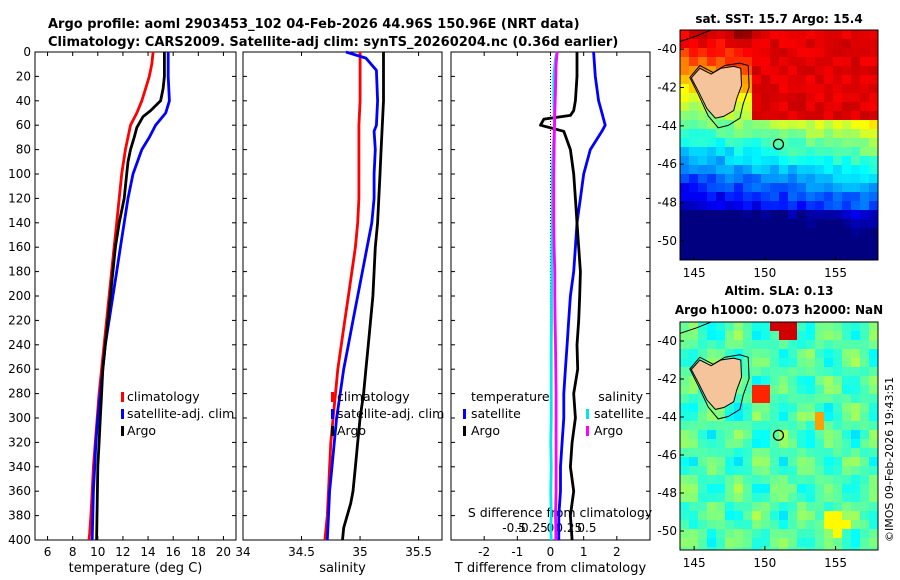  I want to click on sal-legend-entry: climatology, so click(373, 396).